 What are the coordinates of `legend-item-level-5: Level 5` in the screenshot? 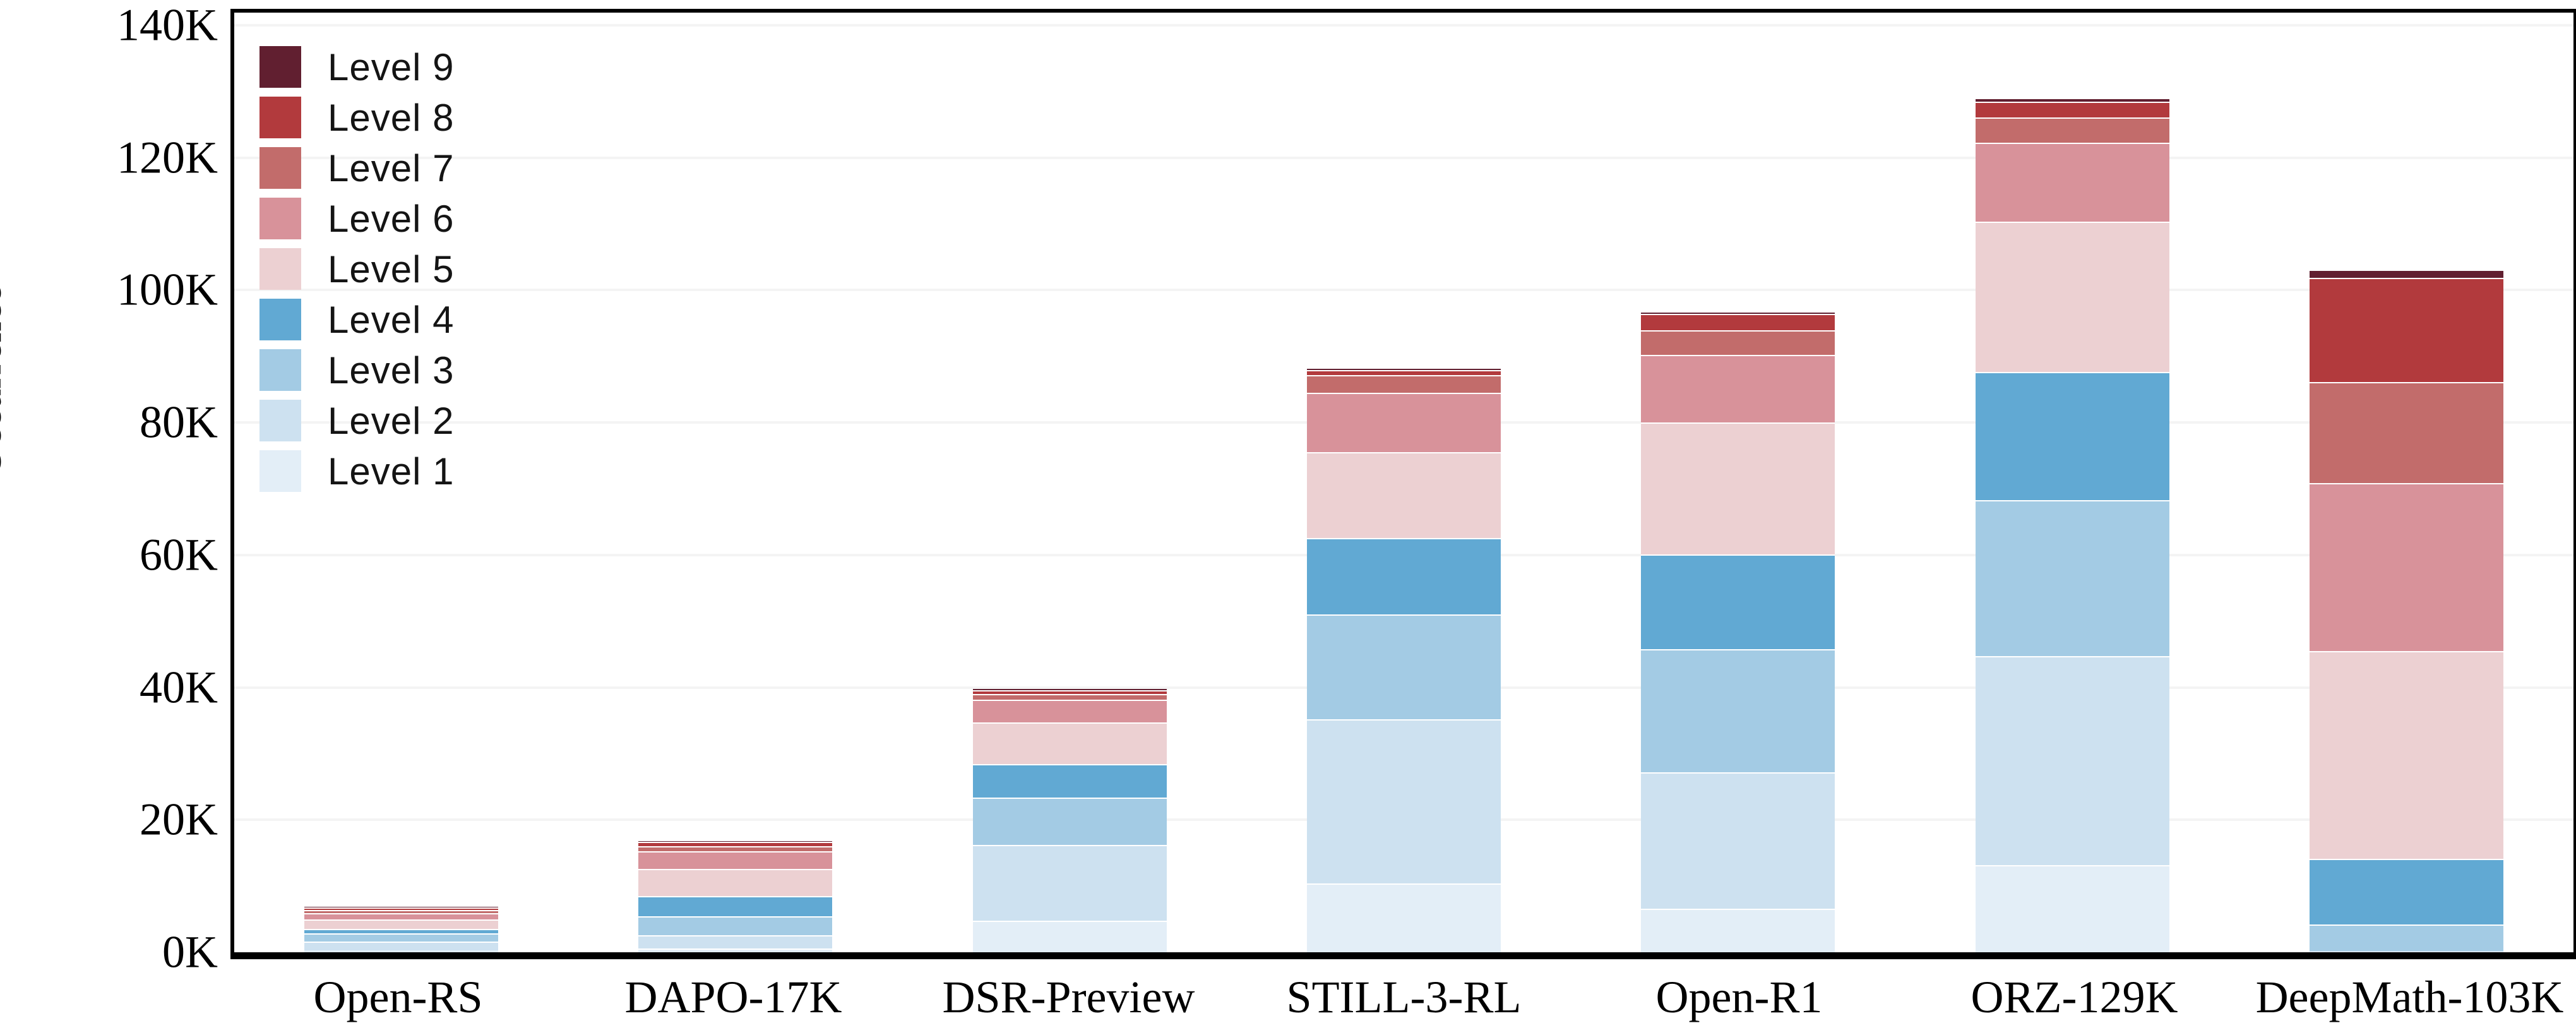 It's located at (356, 269).